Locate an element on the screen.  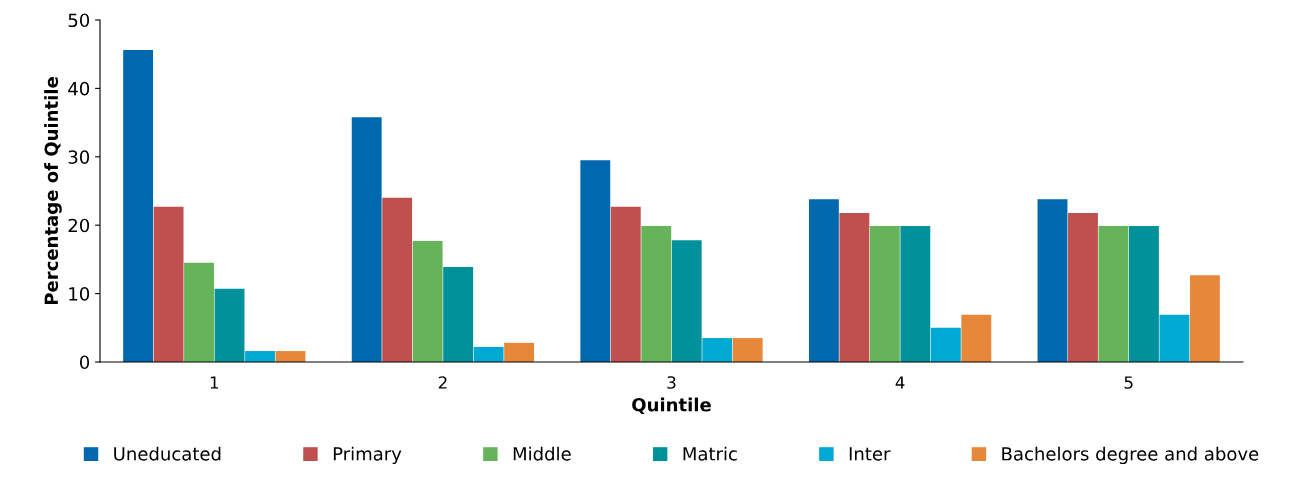
legend-label: Inter is located at coordinates (870, 454).